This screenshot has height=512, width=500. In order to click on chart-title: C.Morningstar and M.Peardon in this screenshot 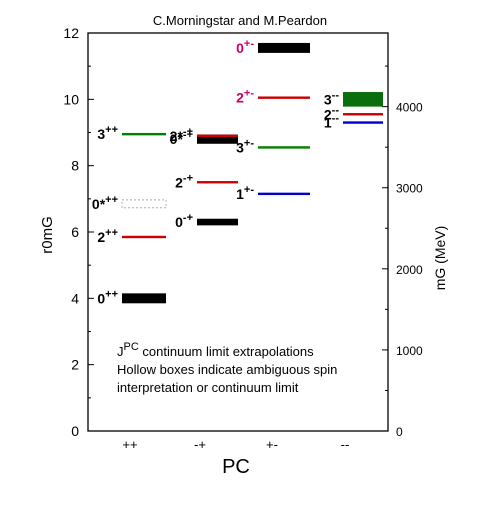, I will do `click(240, 20)`.